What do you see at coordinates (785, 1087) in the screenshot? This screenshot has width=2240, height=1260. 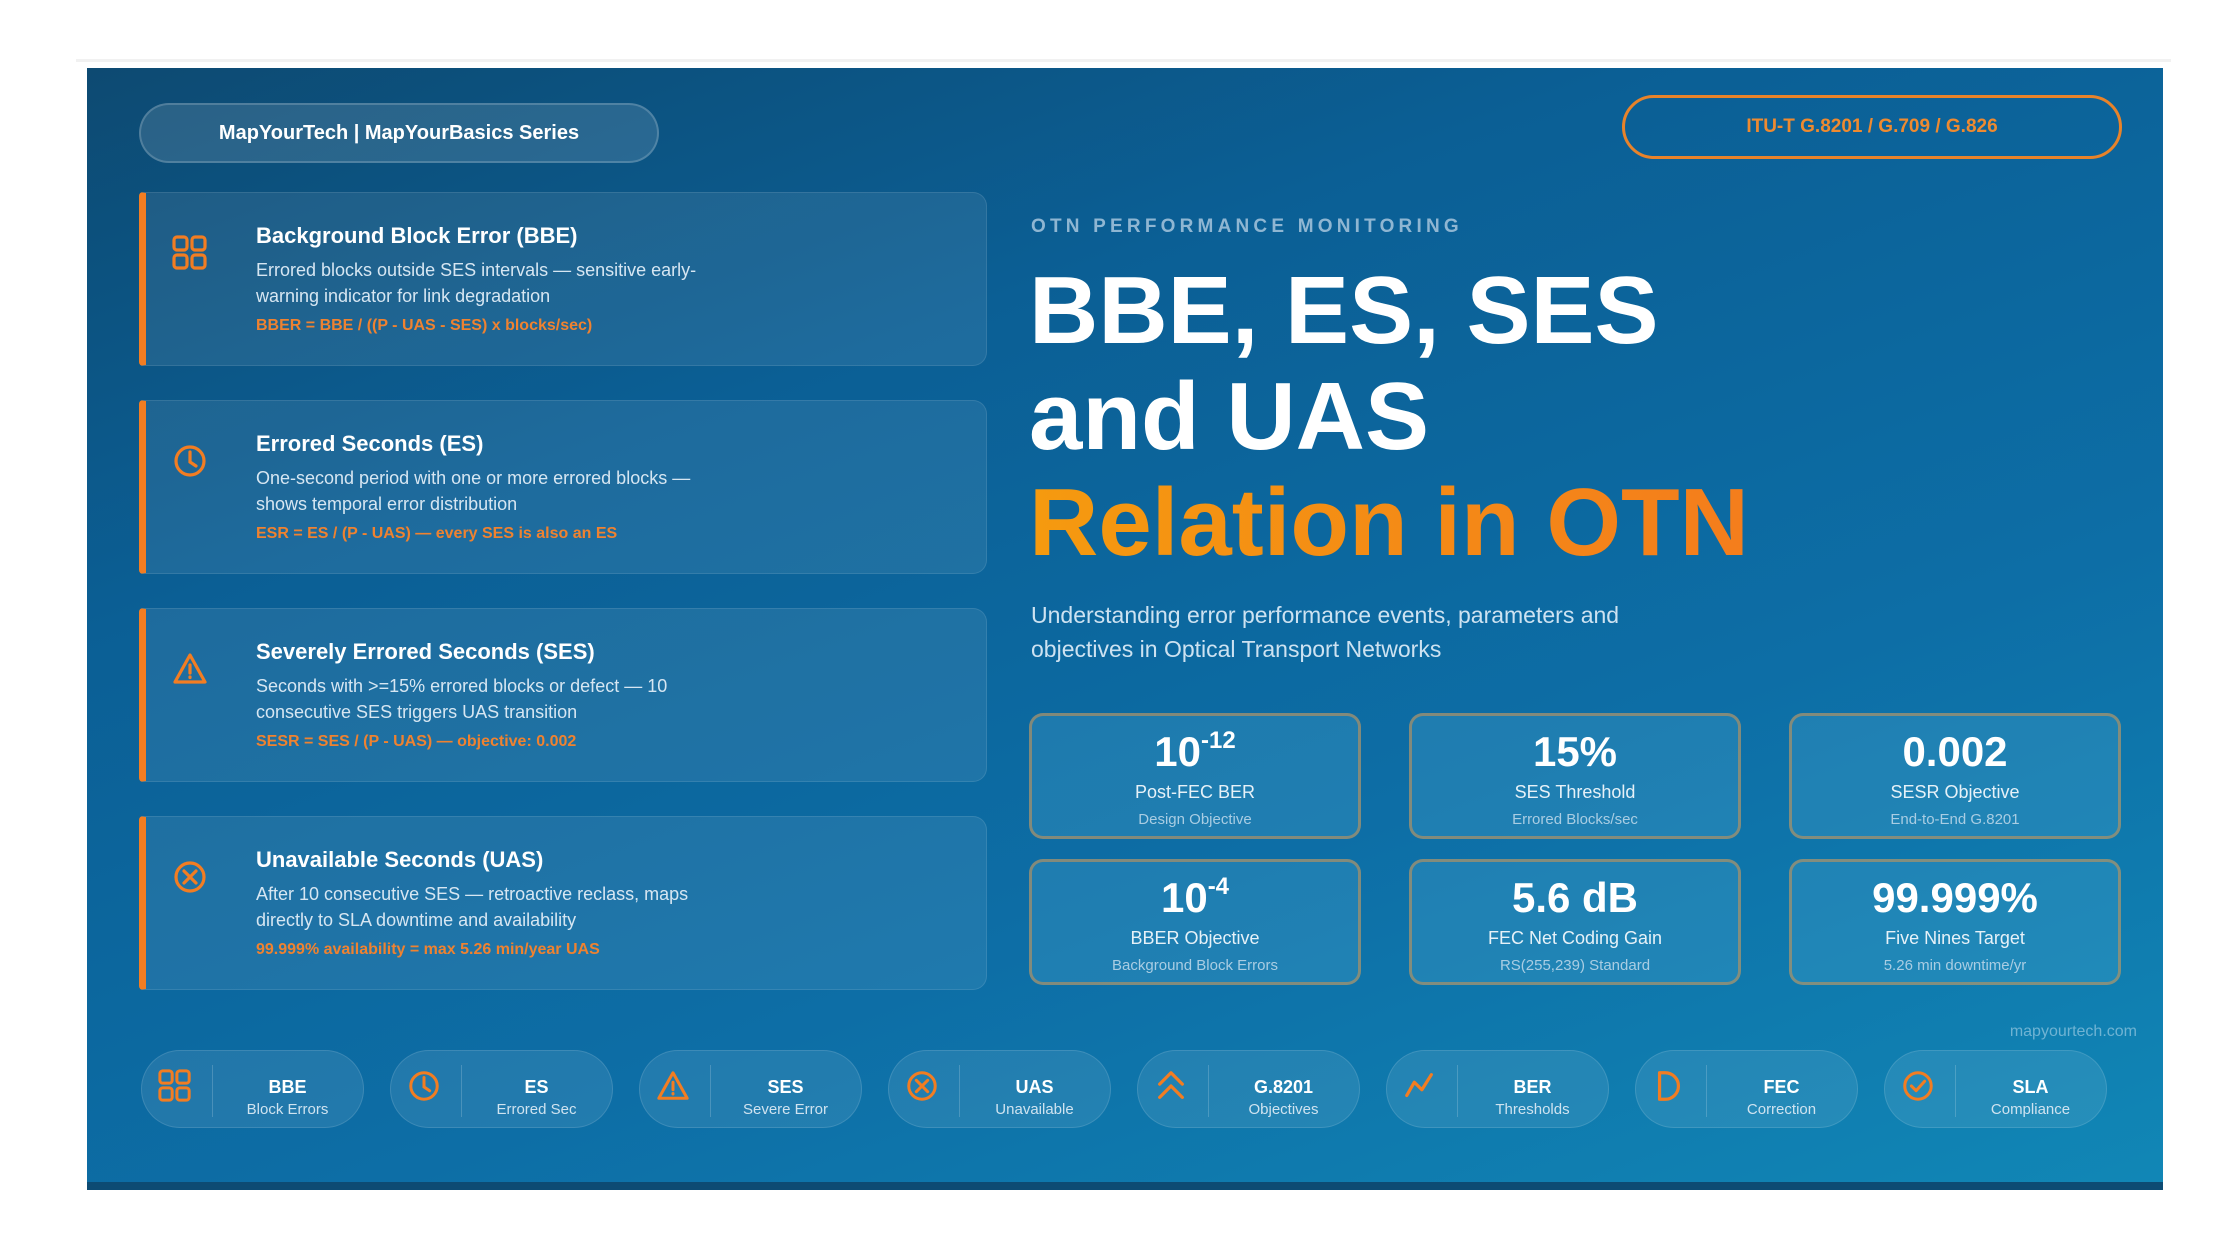 I see `chip-title: SES` at bounding box center [785, 1087].